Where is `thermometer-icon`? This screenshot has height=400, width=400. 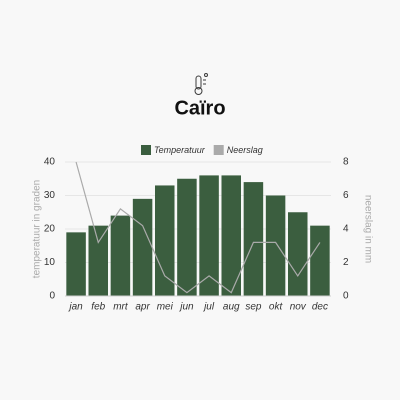
thermometer-icon is located at coordinates (201, 84).